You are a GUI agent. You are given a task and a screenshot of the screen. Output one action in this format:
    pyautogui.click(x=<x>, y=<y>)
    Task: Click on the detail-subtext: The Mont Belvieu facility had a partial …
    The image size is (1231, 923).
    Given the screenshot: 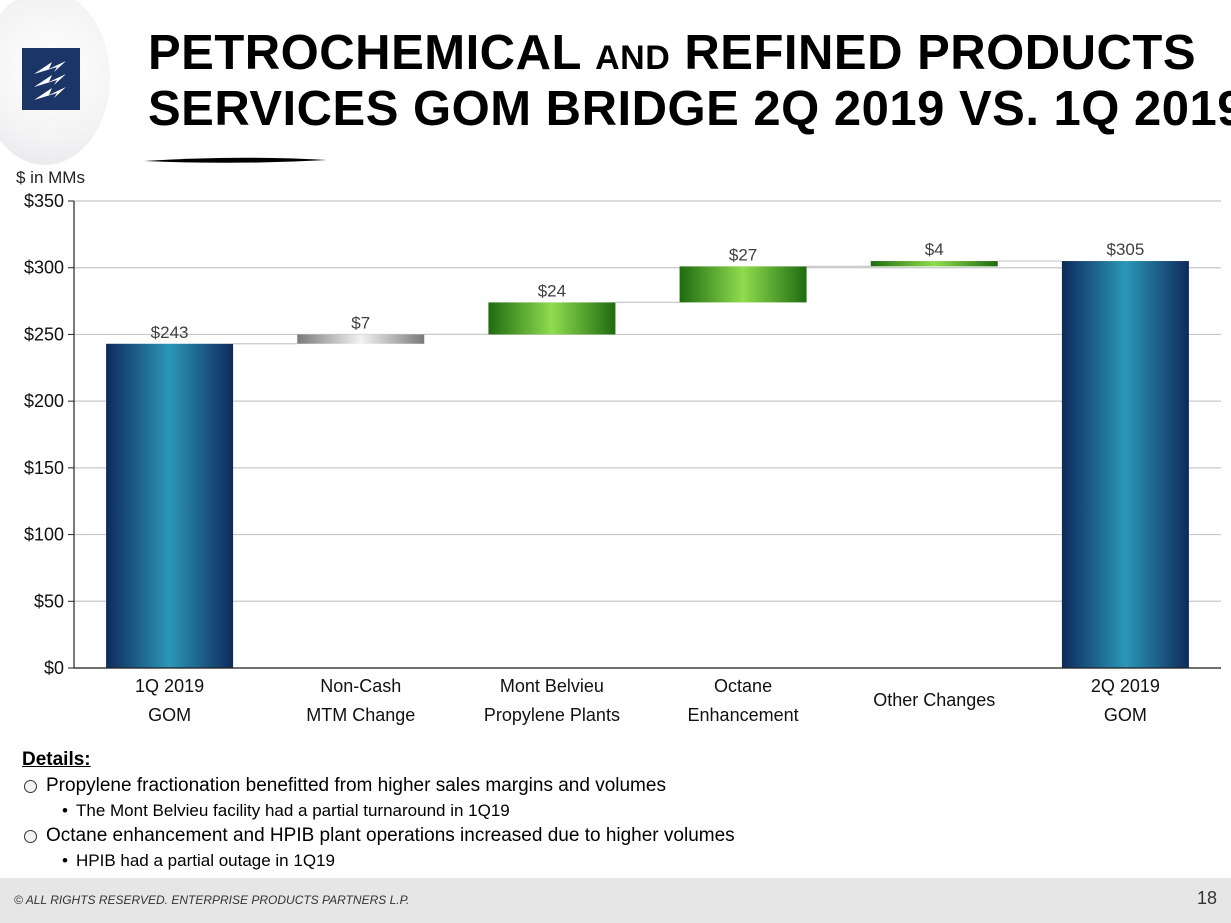 What is the action you would take?
    pyautogui.click(x=293, y=810)
    